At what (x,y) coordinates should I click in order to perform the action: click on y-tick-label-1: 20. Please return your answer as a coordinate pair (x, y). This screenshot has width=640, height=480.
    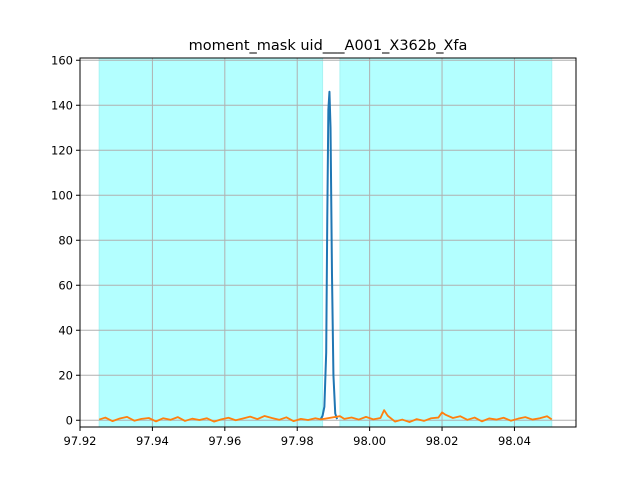
    Looking at the image, I should click on (65, 375).